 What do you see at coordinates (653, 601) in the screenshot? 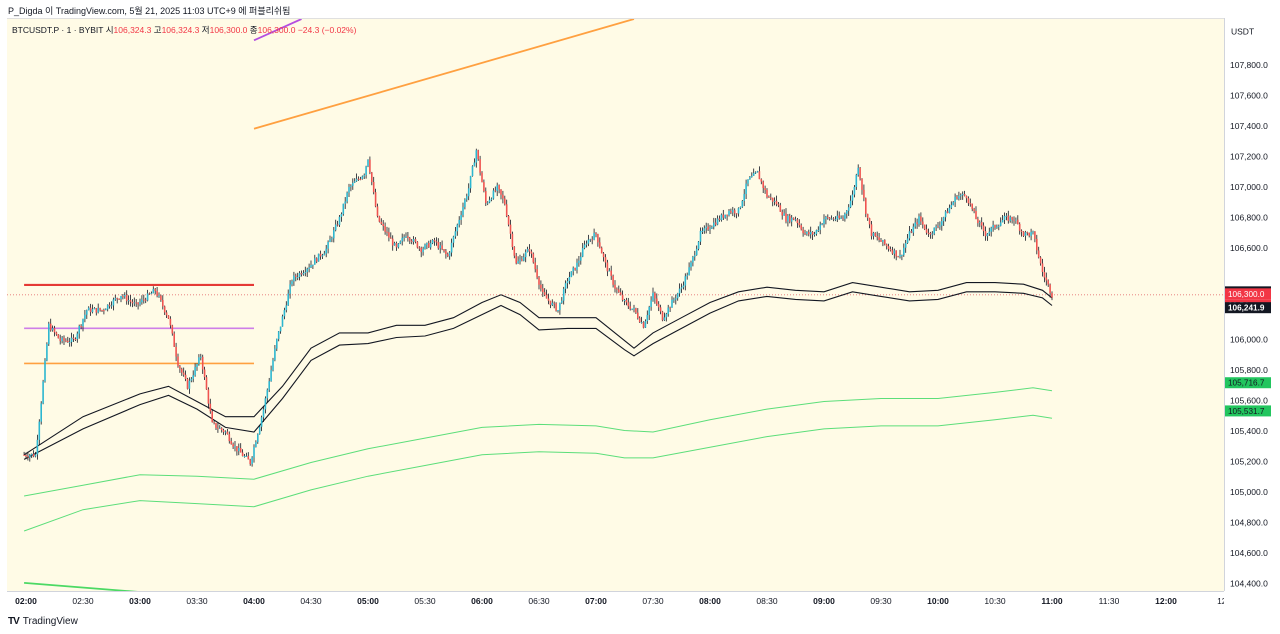
I see `x-tick-label: 07:30` at bounding box center [653, 601].